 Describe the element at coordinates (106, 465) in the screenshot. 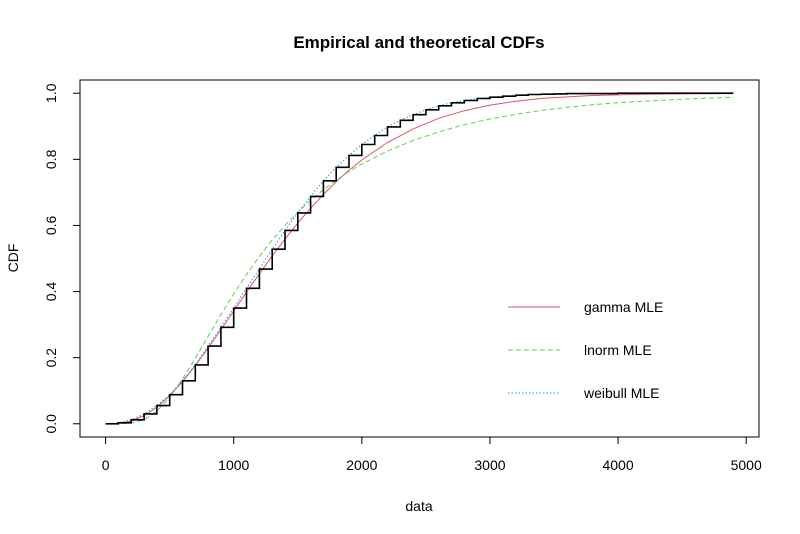

I see `x-tick-label: 0` at that location.